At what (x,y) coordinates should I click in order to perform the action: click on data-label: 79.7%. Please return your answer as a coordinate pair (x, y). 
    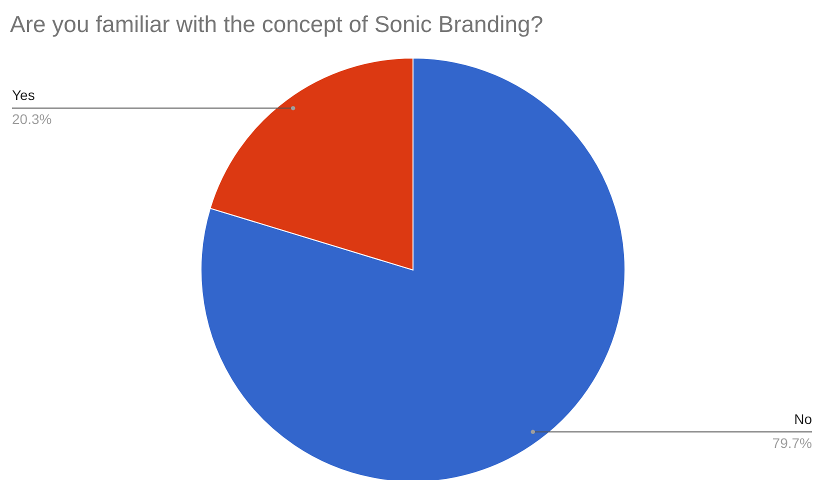
    Looking at the image, I should click on (792, 442).